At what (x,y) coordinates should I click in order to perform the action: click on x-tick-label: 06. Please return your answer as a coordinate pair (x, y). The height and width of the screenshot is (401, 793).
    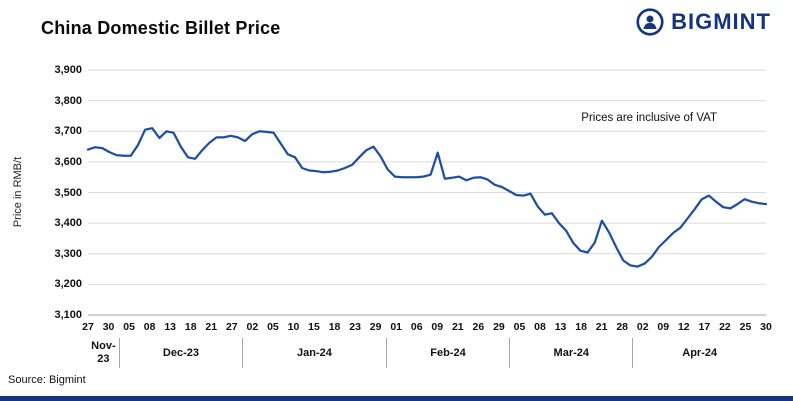
    Looking at the image, I should click on (416, 327).